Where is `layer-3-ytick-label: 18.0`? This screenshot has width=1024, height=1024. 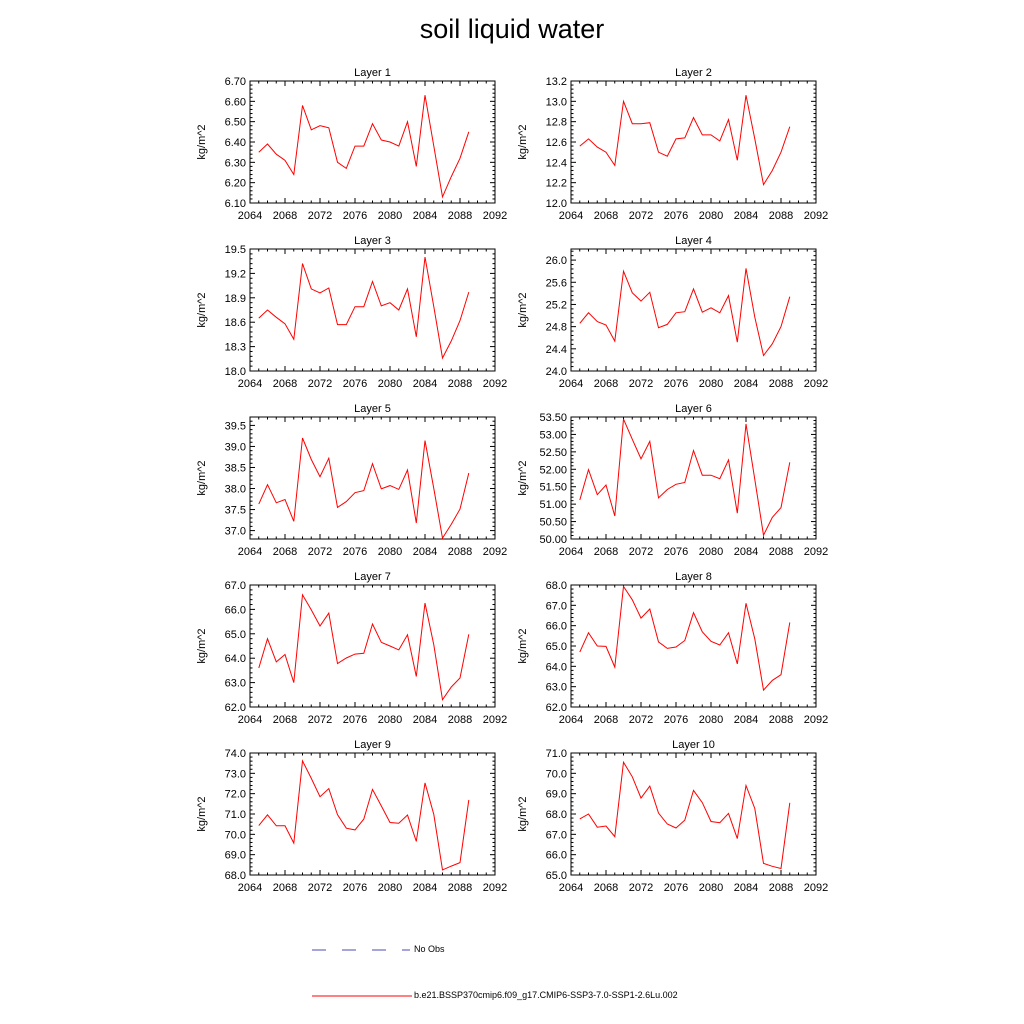
layer-3-ytick-label: 18.0 is located at coordinates (235, 372).